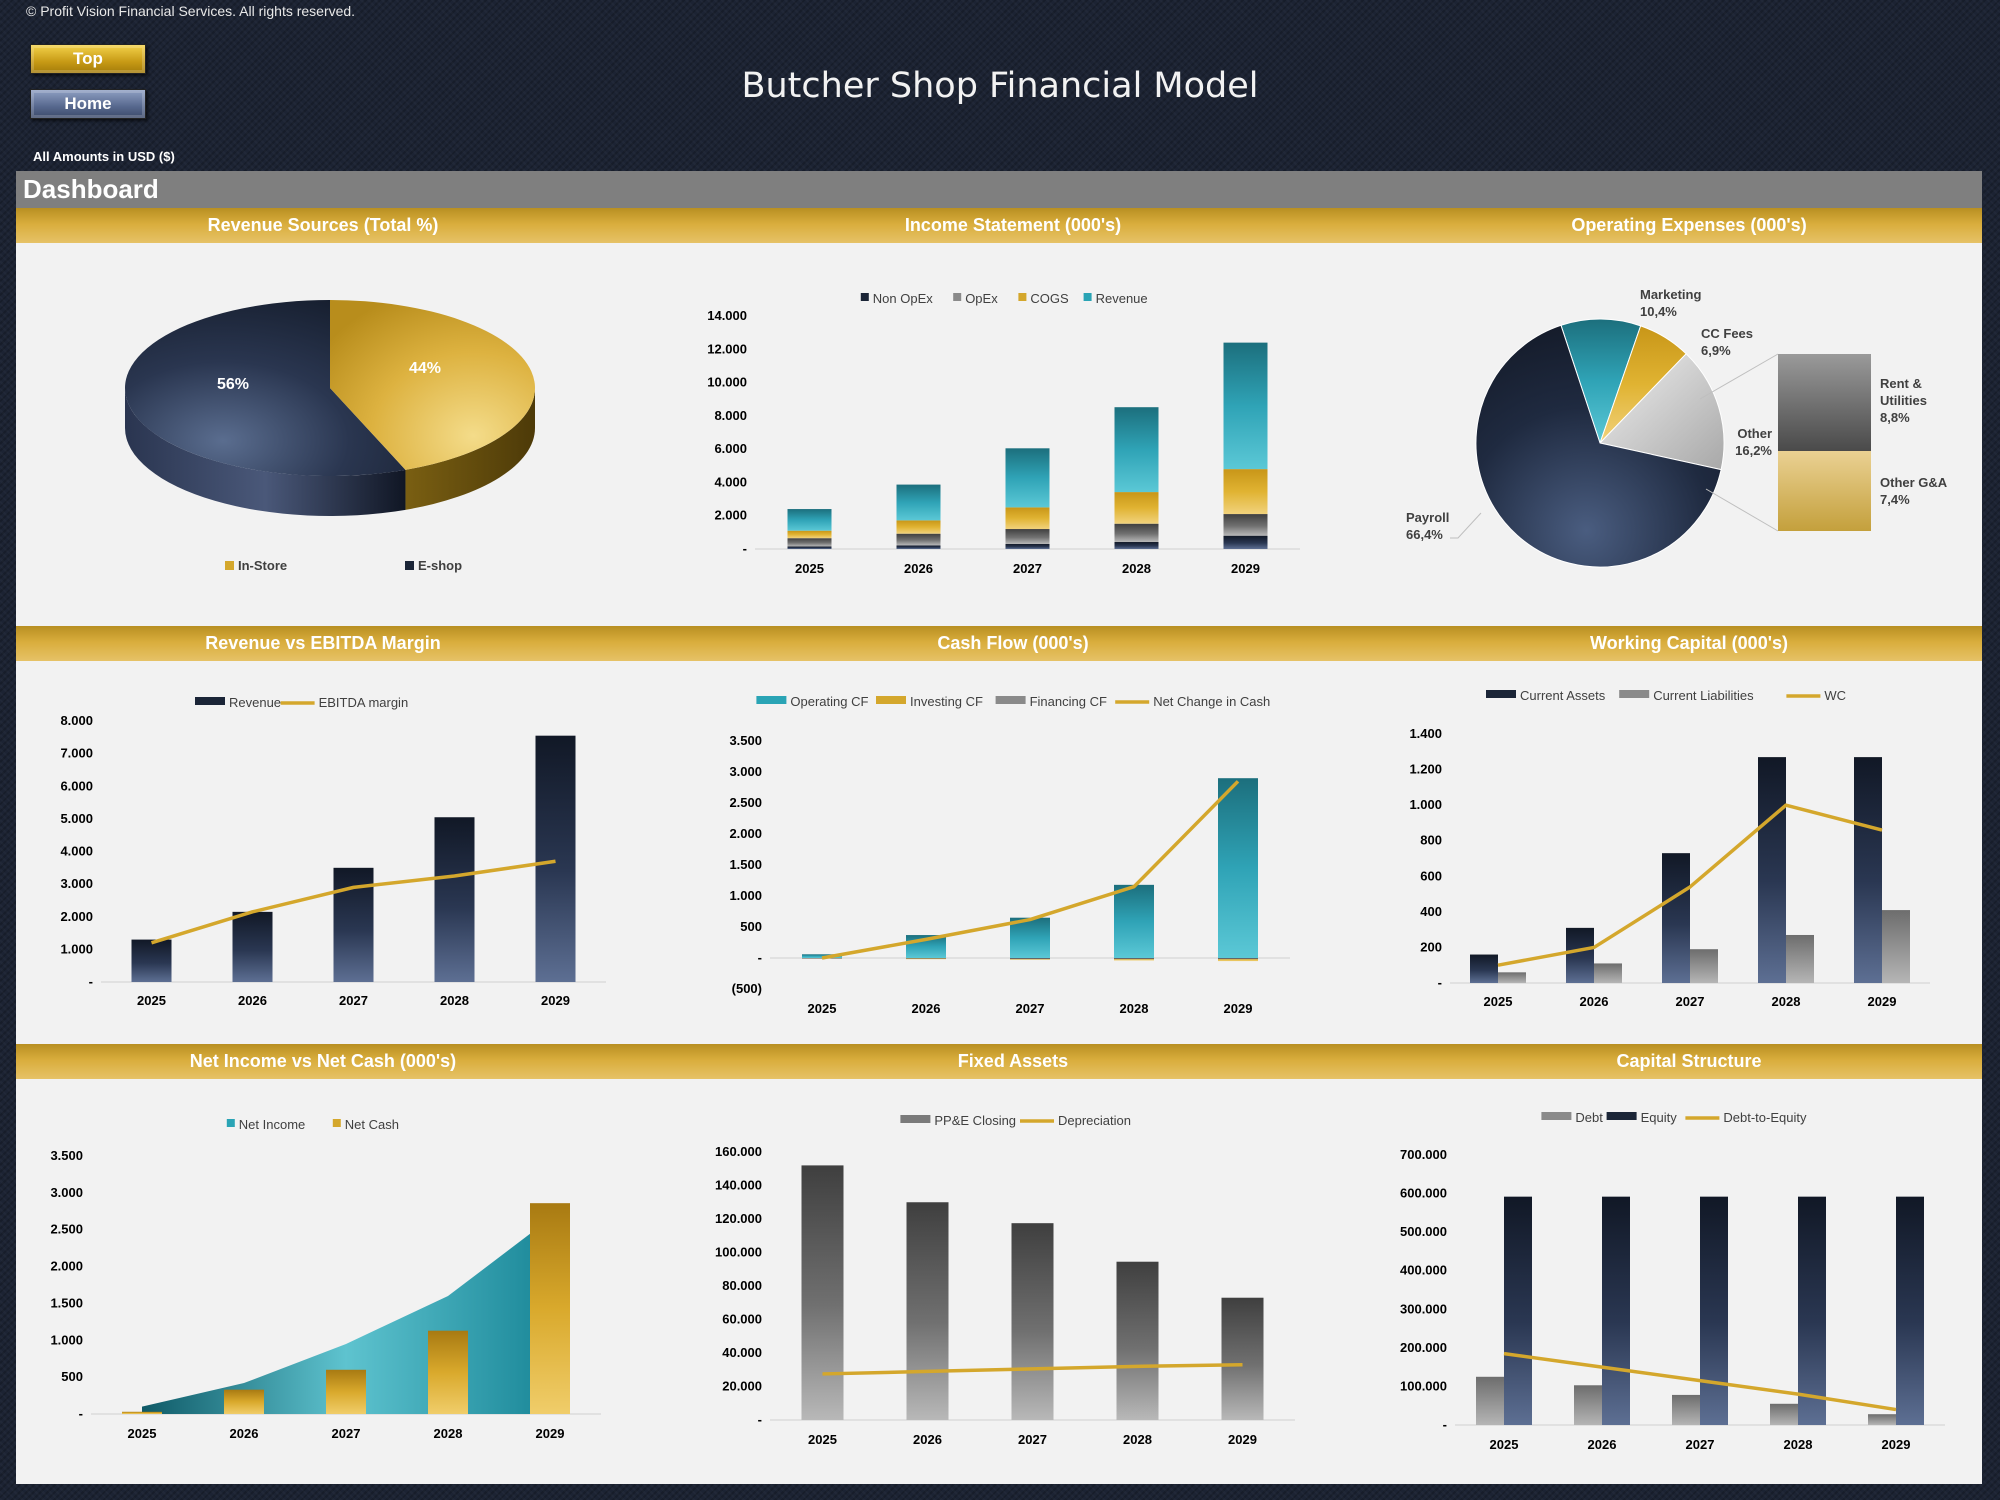  I want to click on pie-slice-side-e-shop, so click(265, 452).